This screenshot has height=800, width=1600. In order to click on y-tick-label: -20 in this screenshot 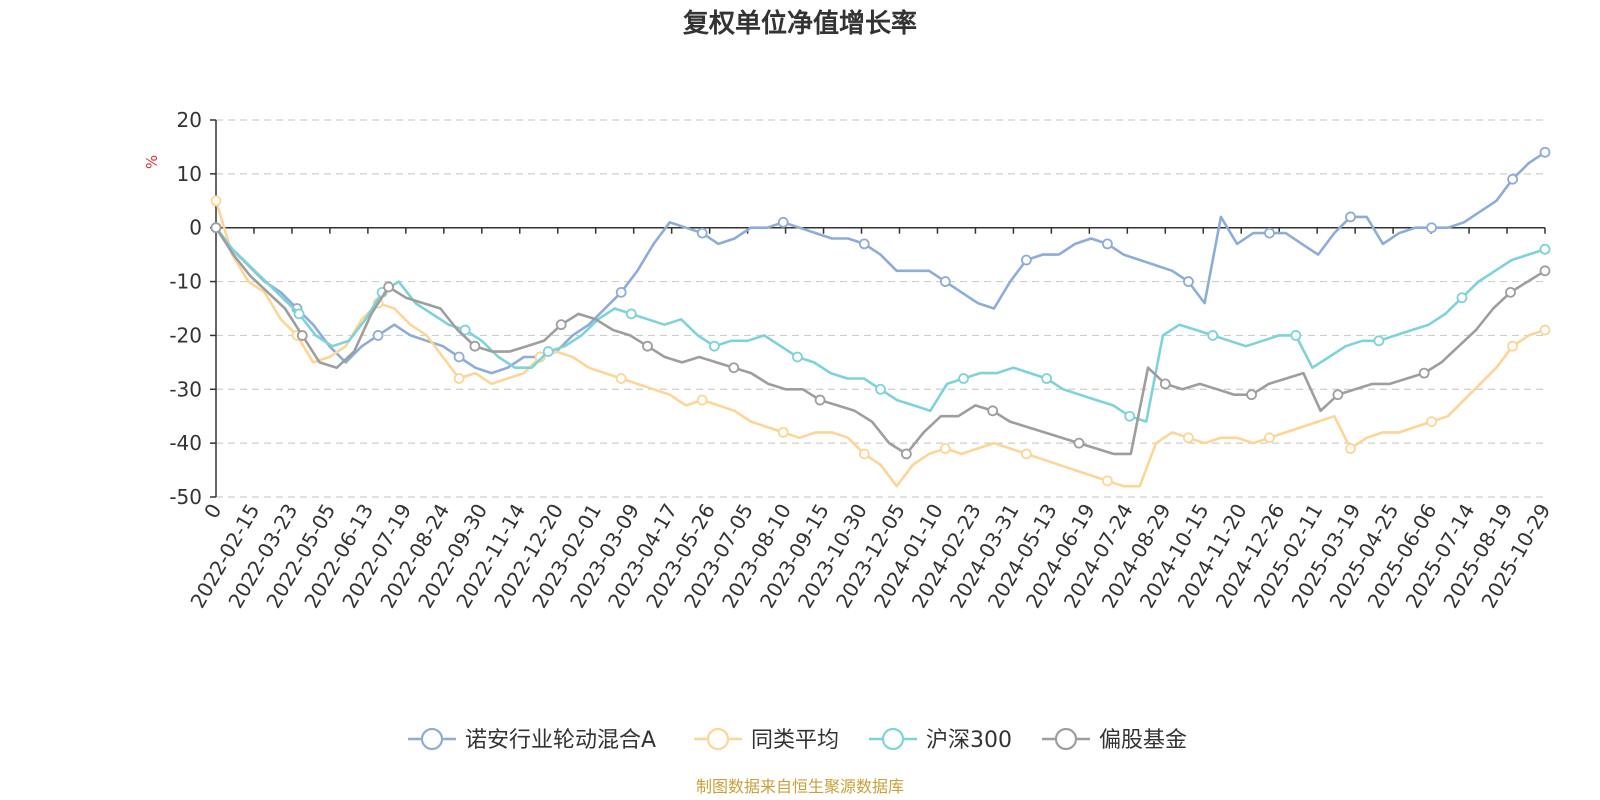, I will do `click(185, 335)`.